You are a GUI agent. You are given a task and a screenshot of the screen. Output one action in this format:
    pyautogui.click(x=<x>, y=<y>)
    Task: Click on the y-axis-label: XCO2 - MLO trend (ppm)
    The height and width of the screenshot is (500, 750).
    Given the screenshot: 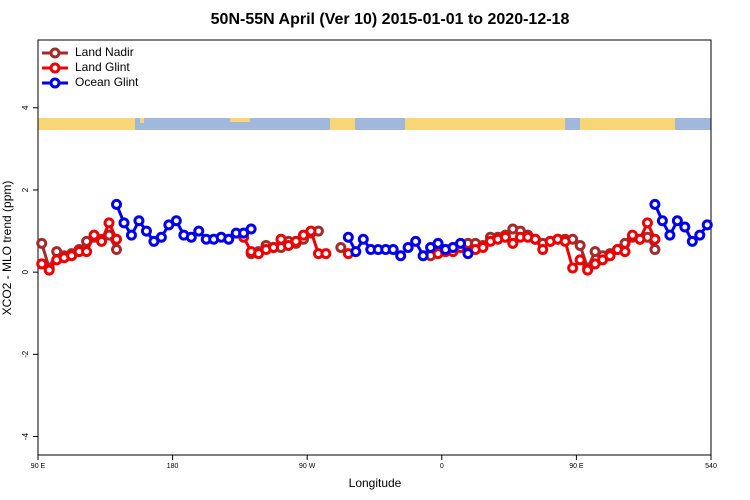 What is the action you would take?
    pyautogui.click(x=7, y=248)
    